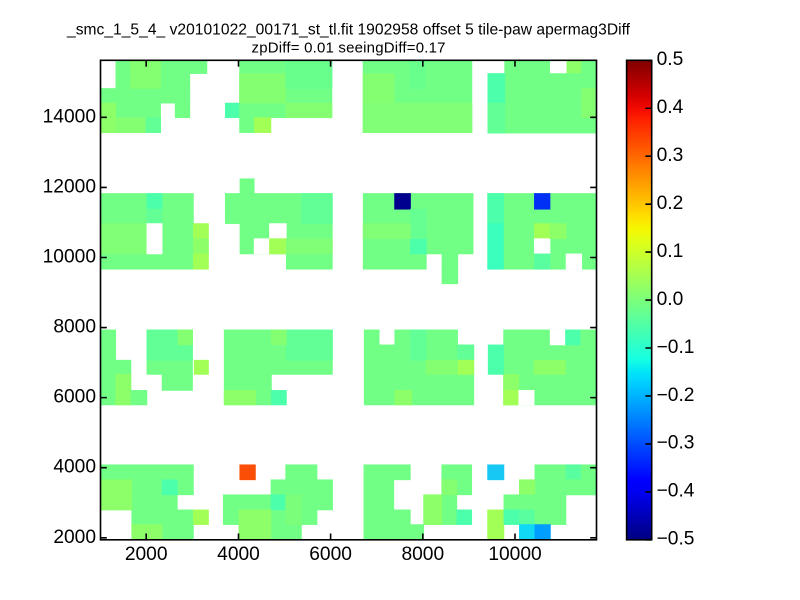  Describe the element at coordinates (349, 48) in the screenshot. I see `svg-text: zpDiff= 0.01 seeingDiff=0.17` at that location.